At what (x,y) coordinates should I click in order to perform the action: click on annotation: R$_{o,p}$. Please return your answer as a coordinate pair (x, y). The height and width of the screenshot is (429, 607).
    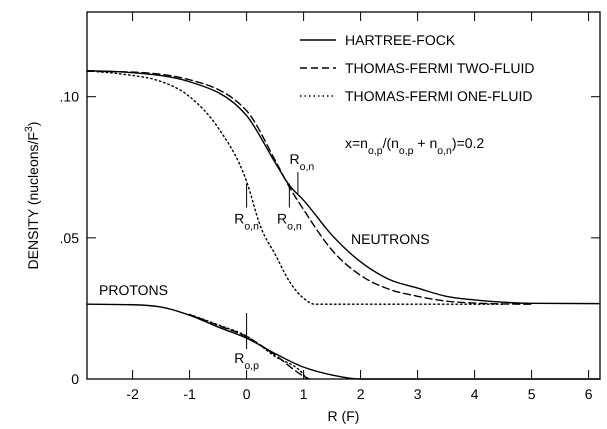
    Looking at the image, I should click on (247, 361).